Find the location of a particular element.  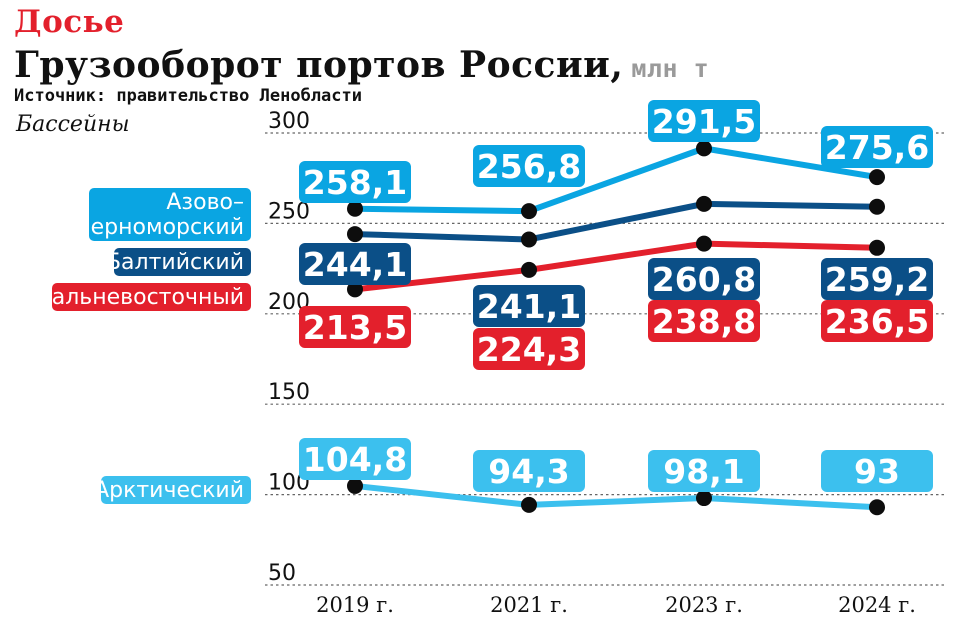

y-tick-label: 250 is located at coordinates (289, 211).